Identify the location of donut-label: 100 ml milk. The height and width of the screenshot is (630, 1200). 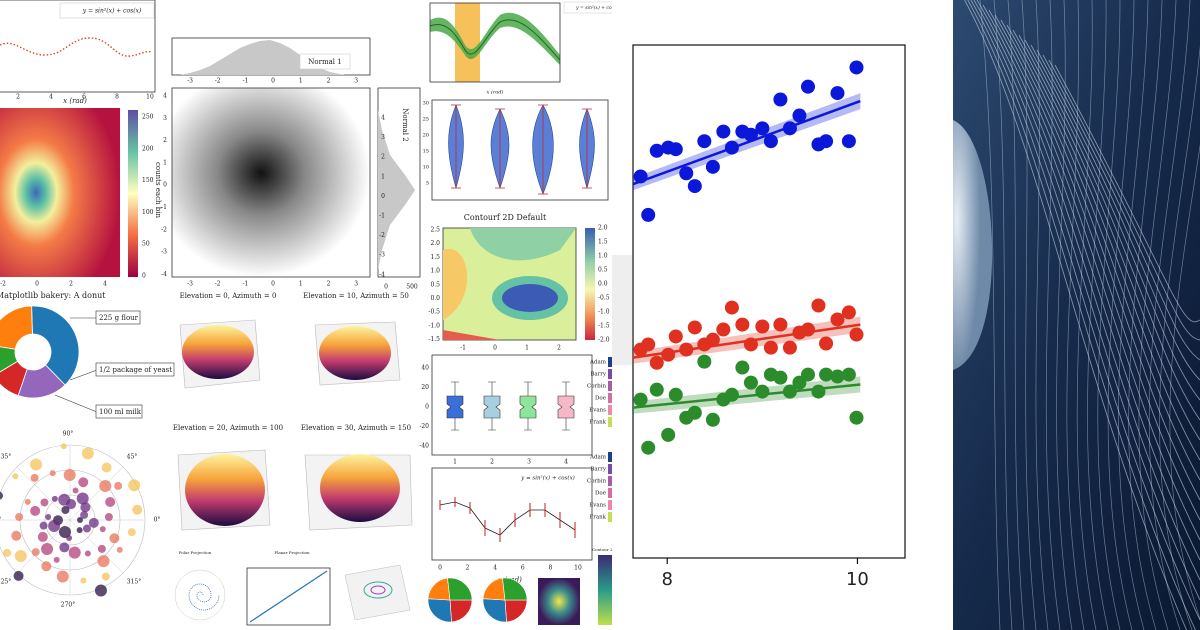
(120, 412).